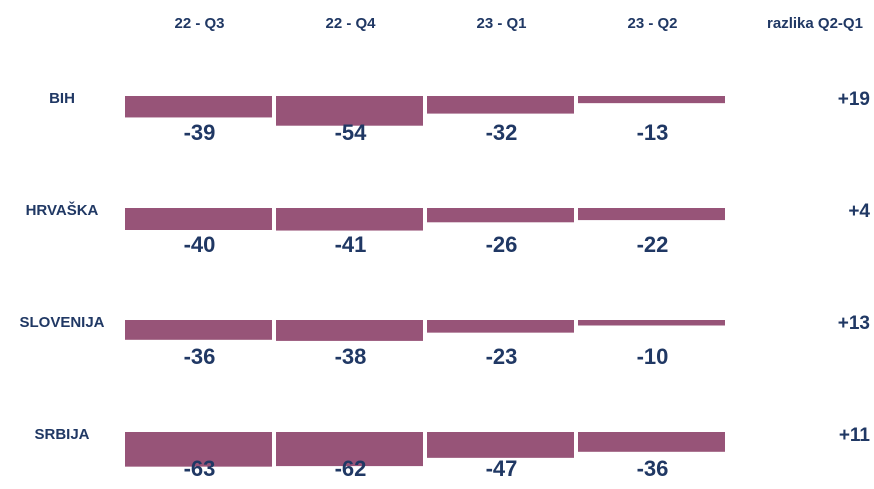  I want to click on column-header: 22 - Q3, so click(199, 23).